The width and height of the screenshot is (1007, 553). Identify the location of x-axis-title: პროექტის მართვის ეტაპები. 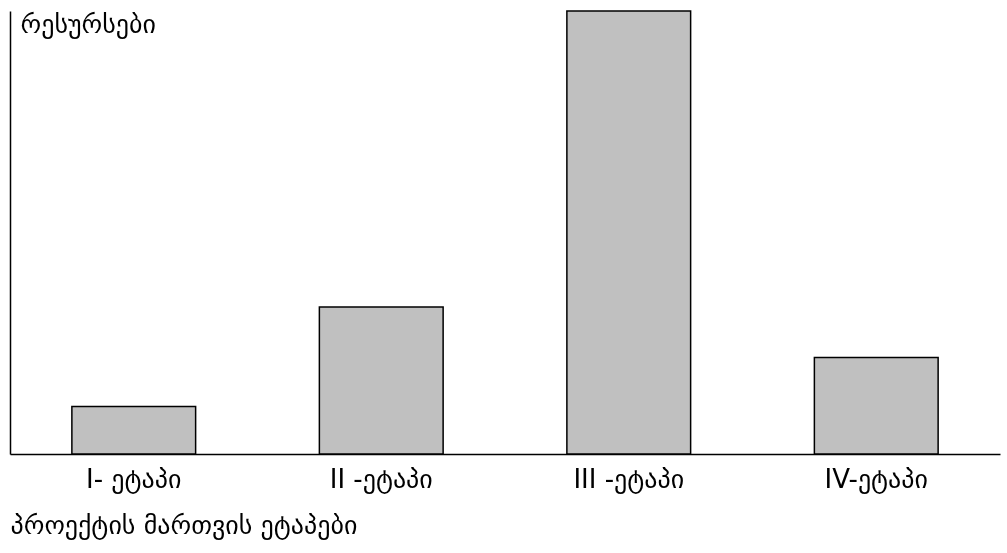
(184, 524).